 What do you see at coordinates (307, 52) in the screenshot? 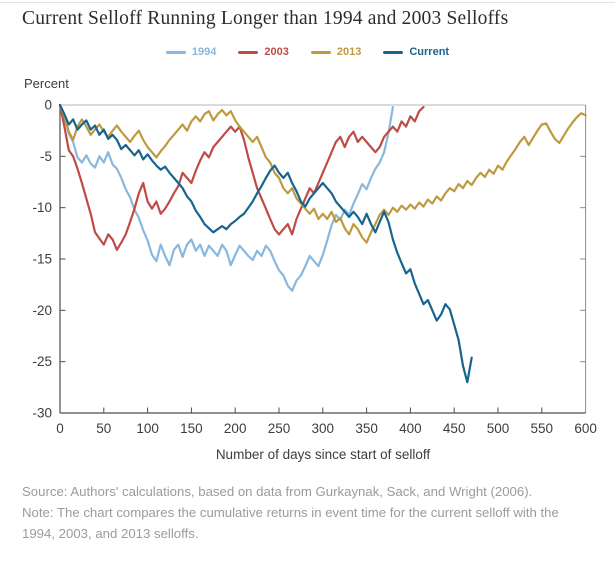
I see `chart-legend: 1994 2003 2013 Current` at bounding box center [307, 52].